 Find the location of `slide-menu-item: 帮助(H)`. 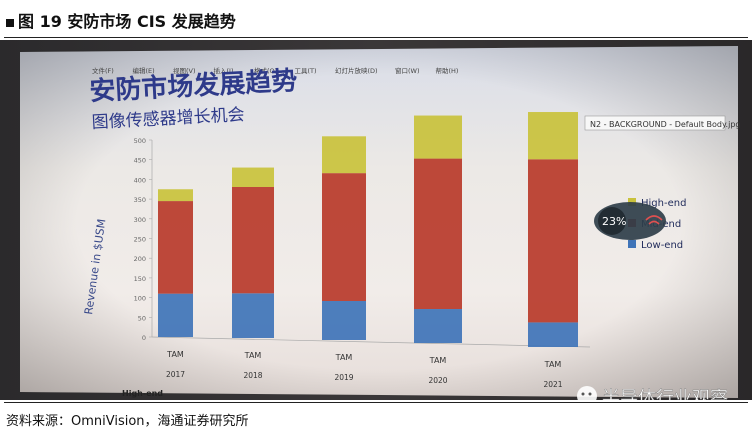

slide-menu-item: 帮助(H) is located at coordinates (447, 70).